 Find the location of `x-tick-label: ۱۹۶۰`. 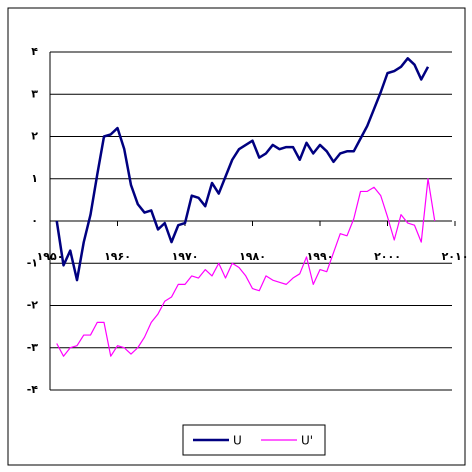

x-tick-label: ۱۹۶۰ is located at coordinates (117, 256).